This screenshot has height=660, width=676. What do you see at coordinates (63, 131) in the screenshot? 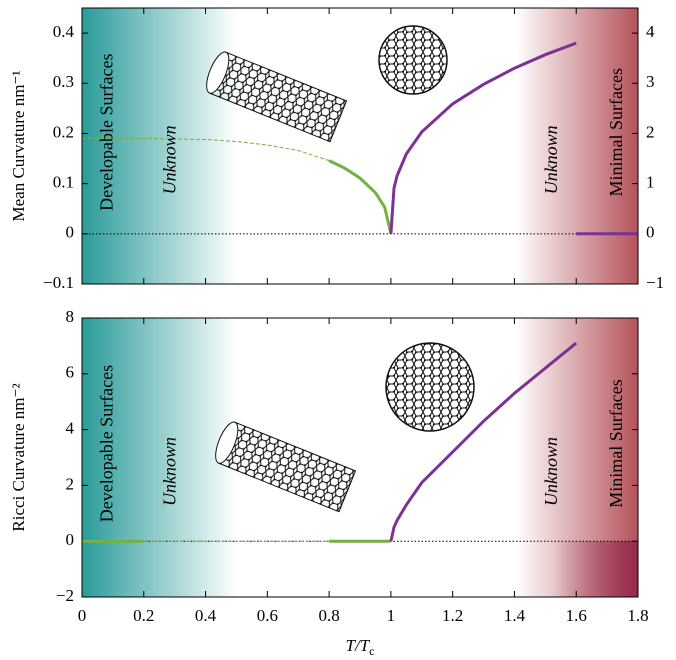
I see `y-tick-label: 0.2` at bounding box center [63, 131].